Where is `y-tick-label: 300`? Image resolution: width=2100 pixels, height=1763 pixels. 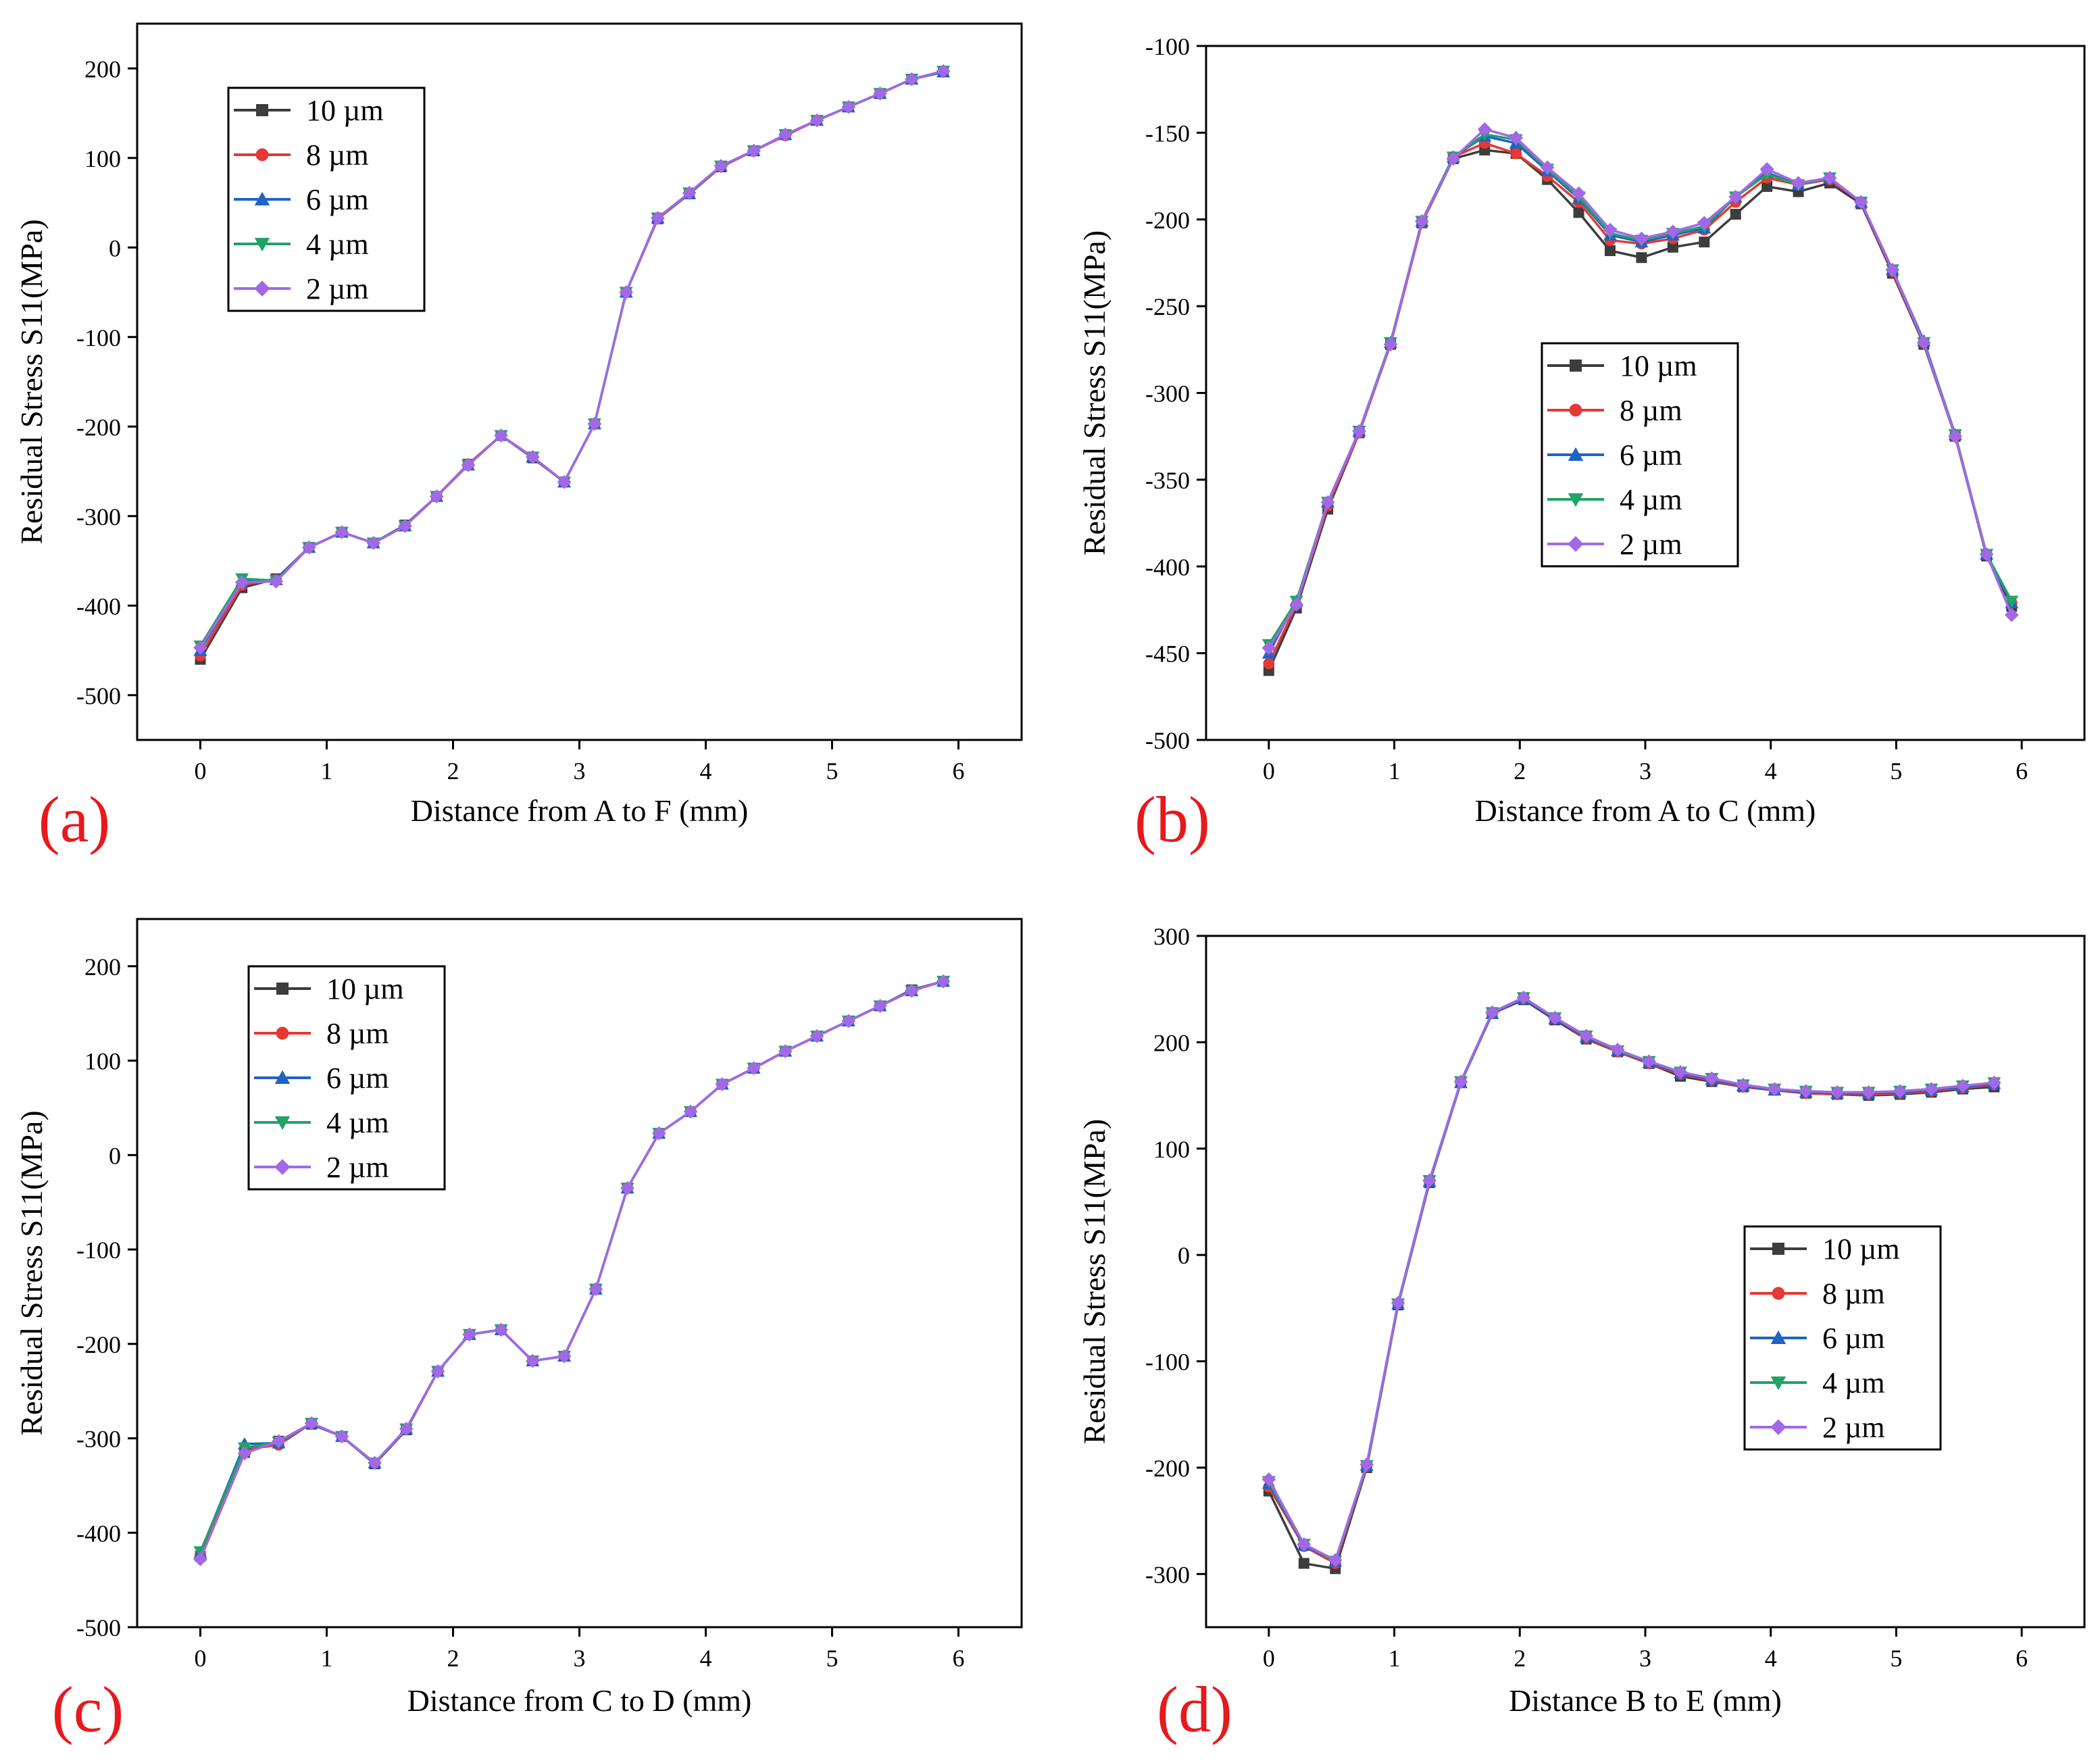
y-tick-label: 300 is located at coordinates (1171, 936).